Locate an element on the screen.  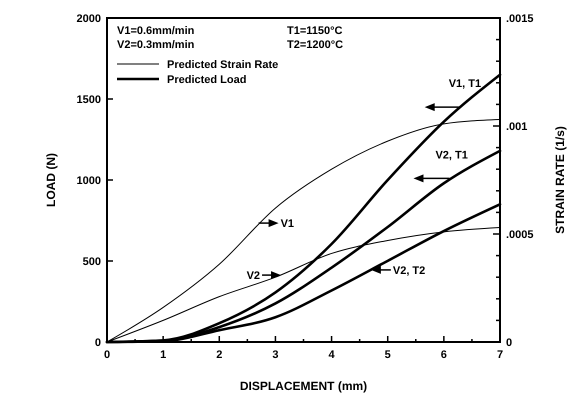
y-tick-label: 2000 is located at coordinates (88, 19).